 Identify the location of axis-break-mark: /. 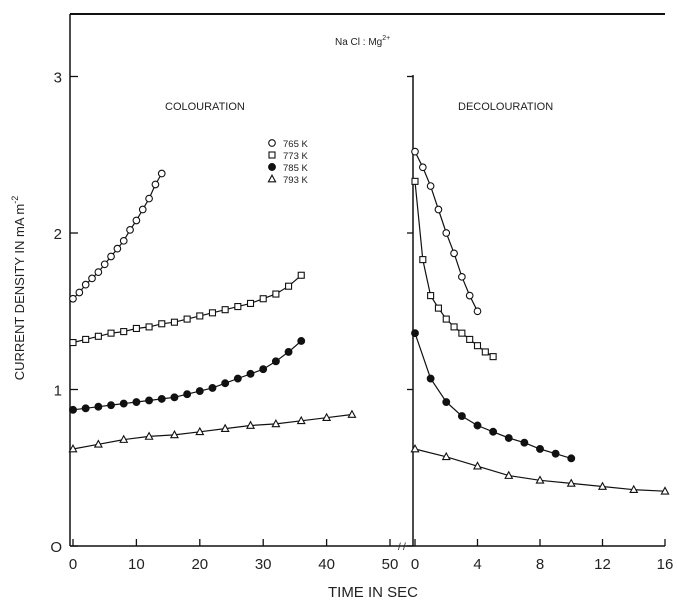
(399, 547).